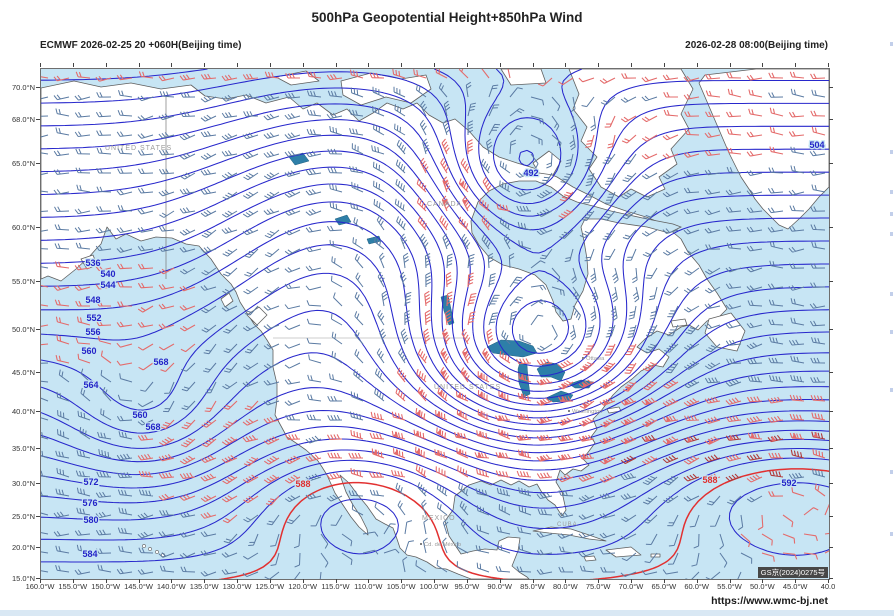 The image size is (894, 616). I want to click on geo-label: CUBA, so click(567, 525).